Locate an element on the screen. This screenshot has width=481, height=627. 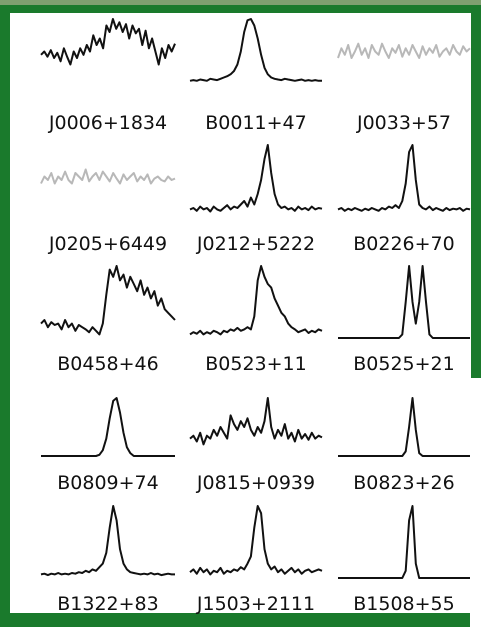
profile-label-J1503+2111: J1503+2111 is located at coordinates (255, 604).